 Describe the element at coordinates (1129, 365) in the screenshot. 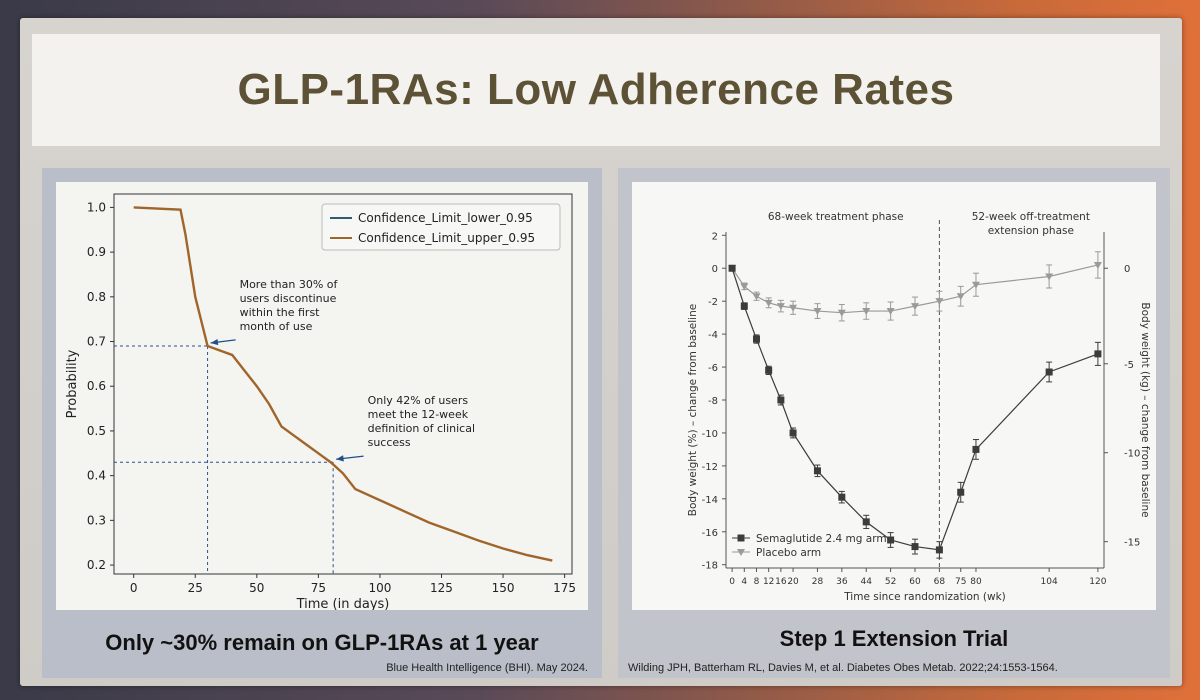

I see `y-right-tick-label: -5` at that location.